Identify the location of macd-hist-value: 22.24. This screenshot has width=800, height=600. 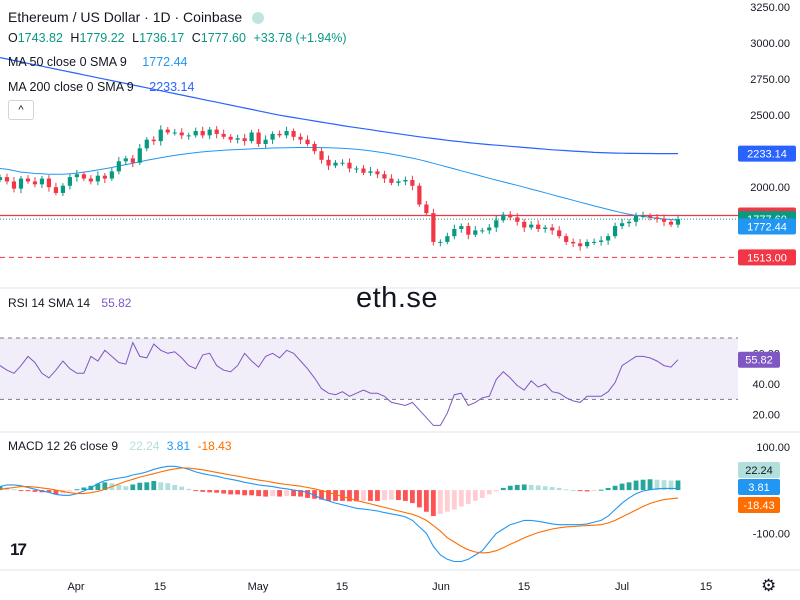
(144, 446).